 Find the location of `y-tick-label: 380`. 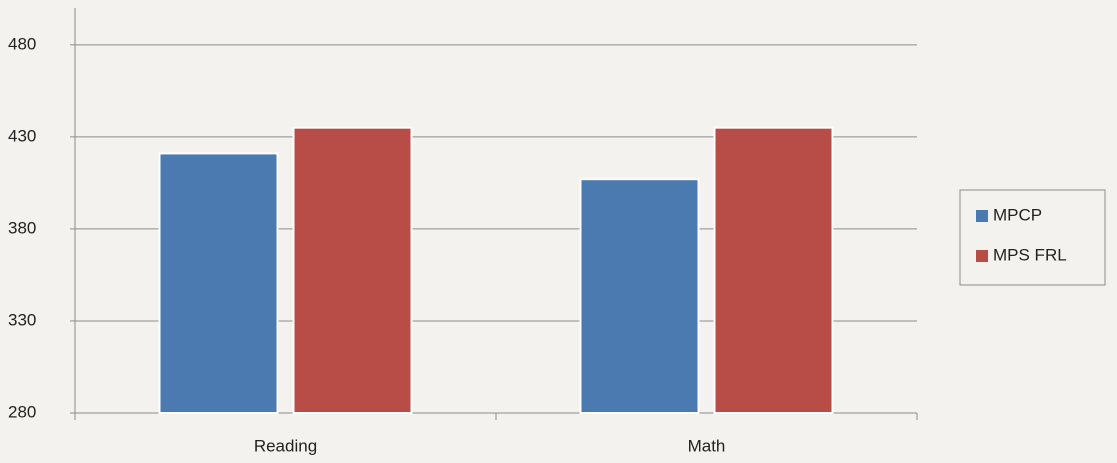

y-tick-label: 380 is located at coordinates (22, 227).